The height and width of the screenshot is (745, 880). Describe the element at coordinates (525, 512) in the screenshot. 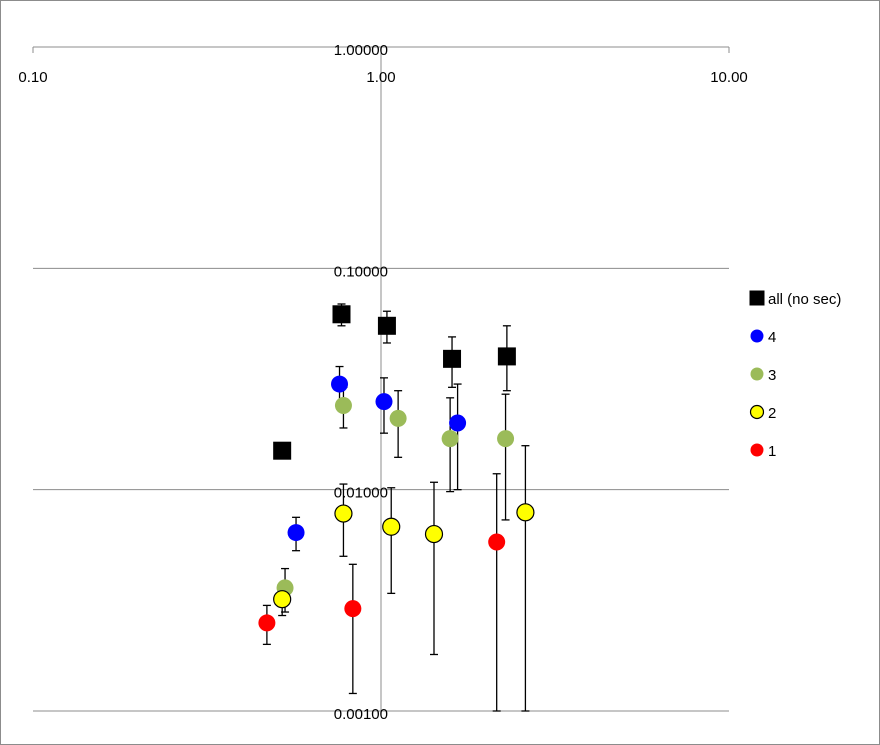

I see `data-point-circle-s3-p4` at that location.